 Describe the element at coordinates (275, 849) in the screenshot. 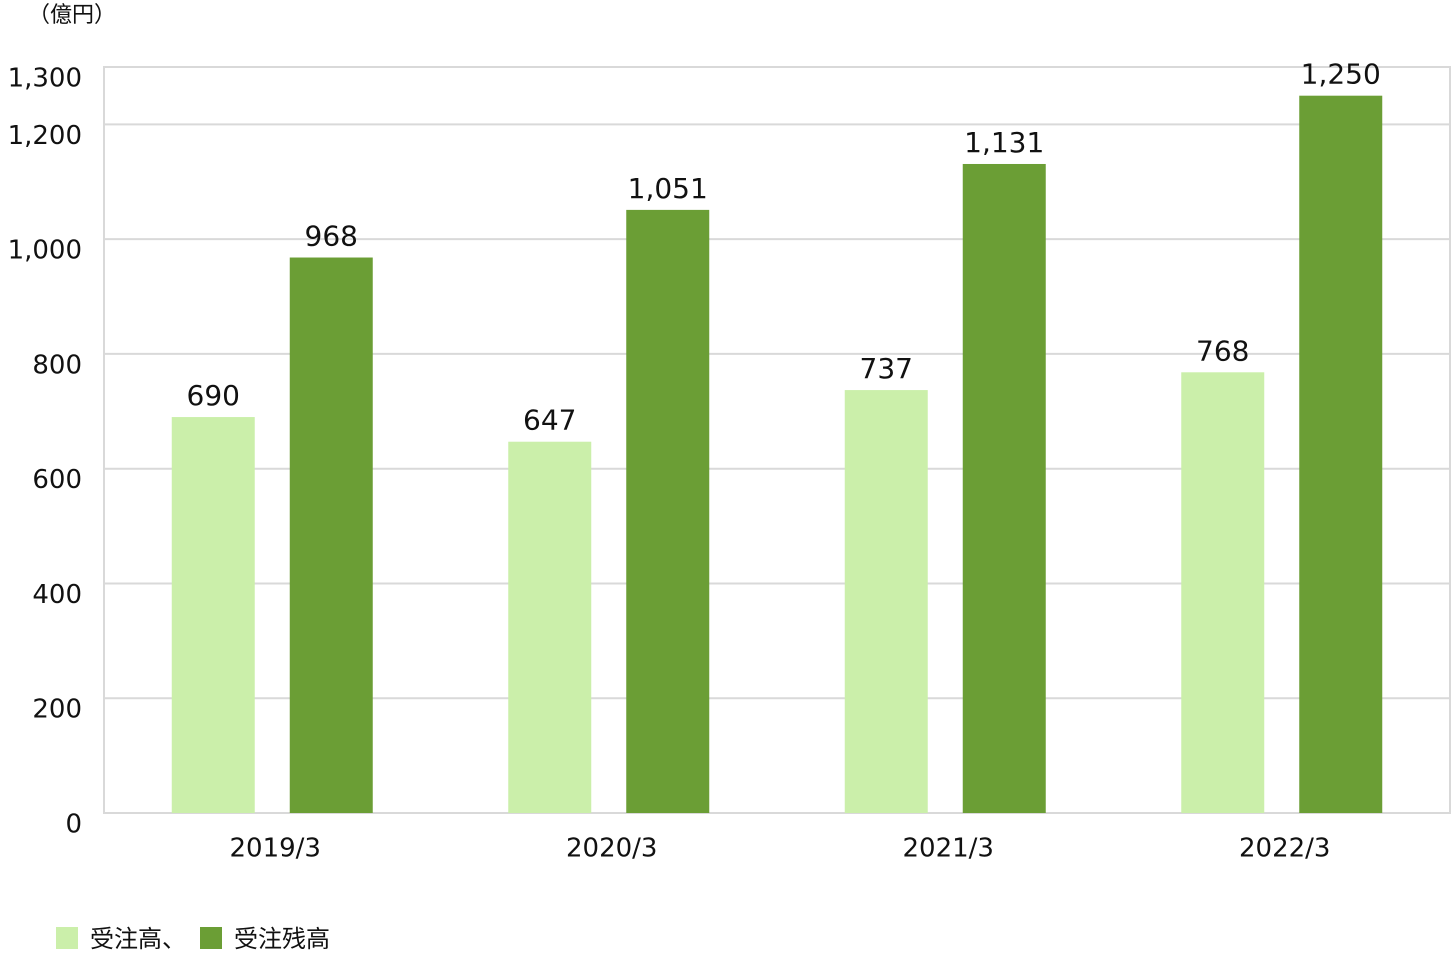

I see `x-tick-label: 2019/3` at that location.